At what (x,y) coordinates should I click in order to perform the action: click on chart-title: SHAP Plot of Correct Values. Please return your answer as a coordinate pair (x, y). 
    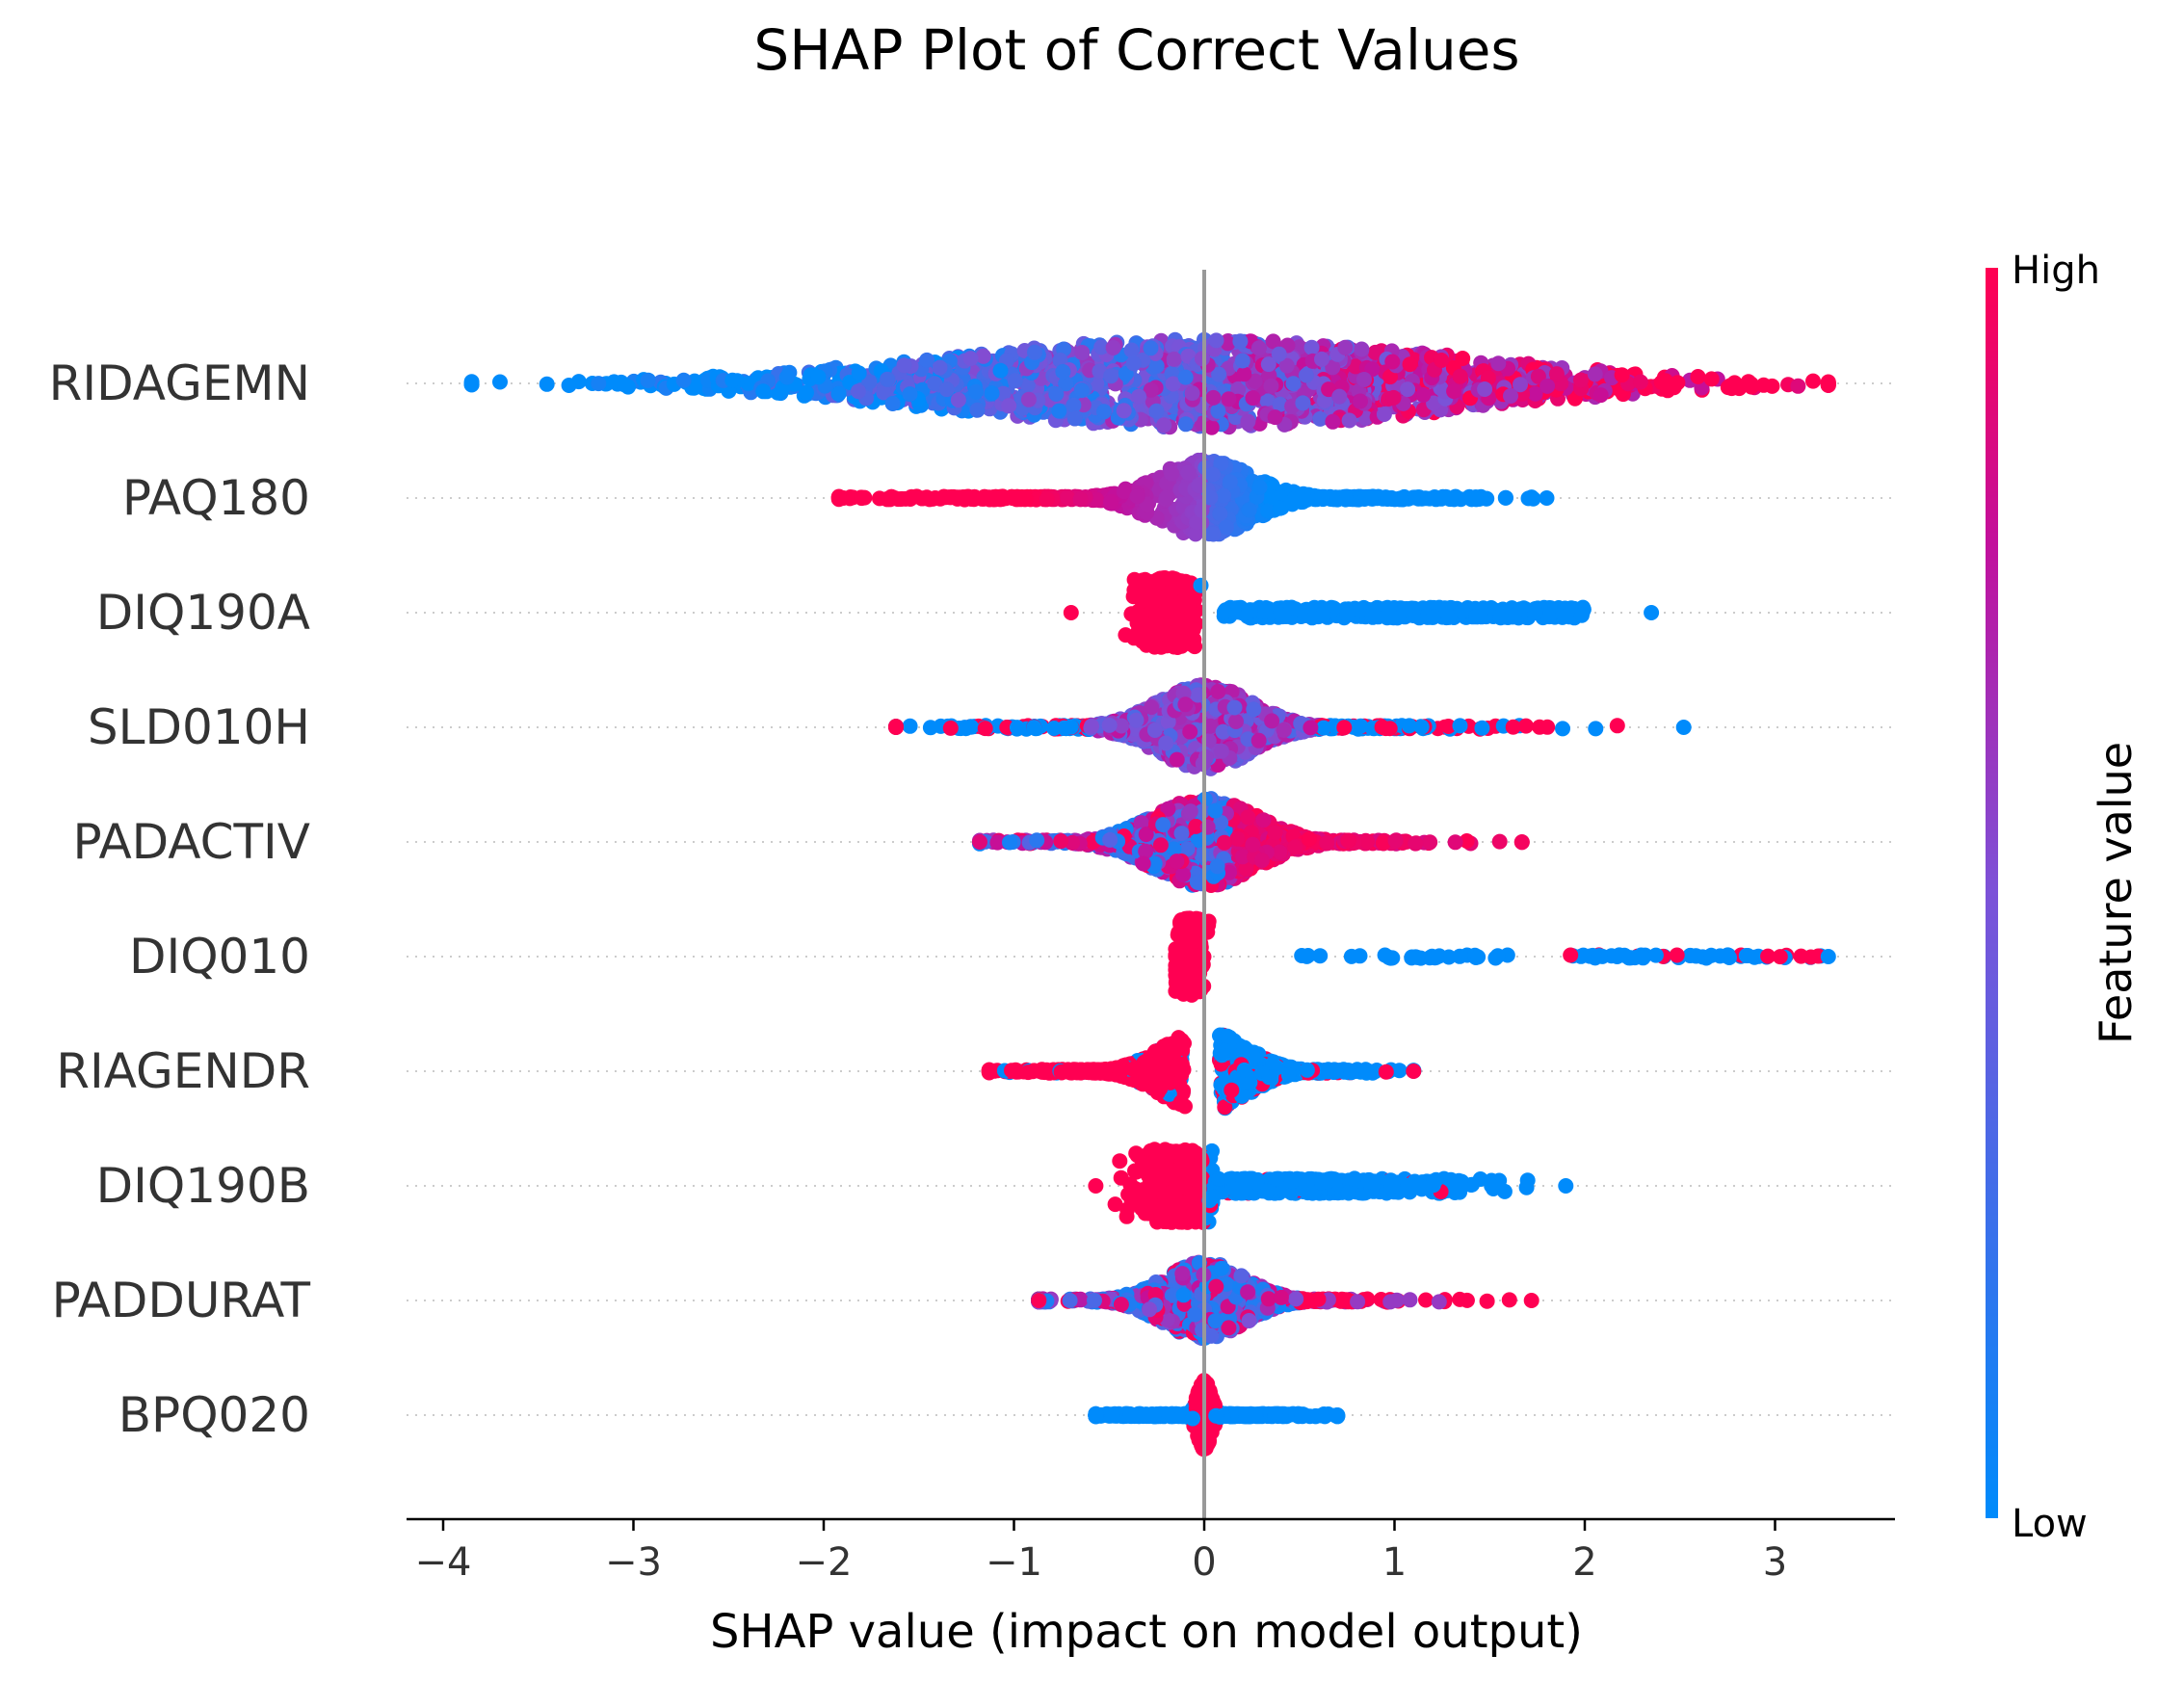
    Looking at the image, I should click on (1136, 50).